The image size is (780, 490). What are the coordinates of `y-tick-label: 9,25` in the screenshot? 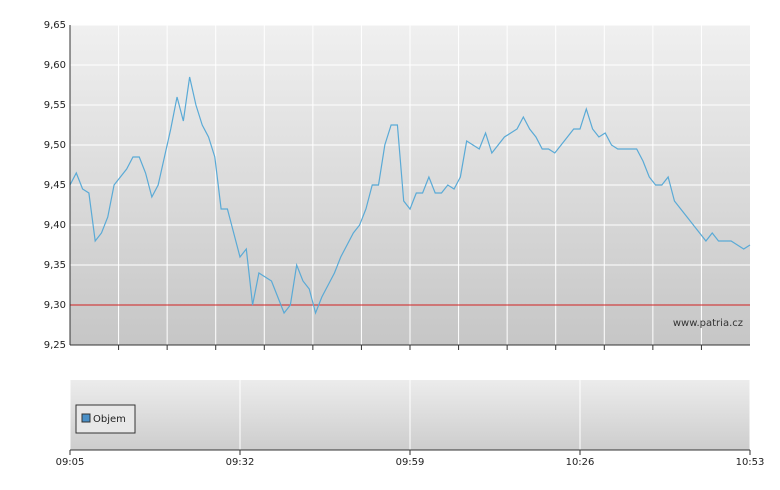 It's located at (55, 345).